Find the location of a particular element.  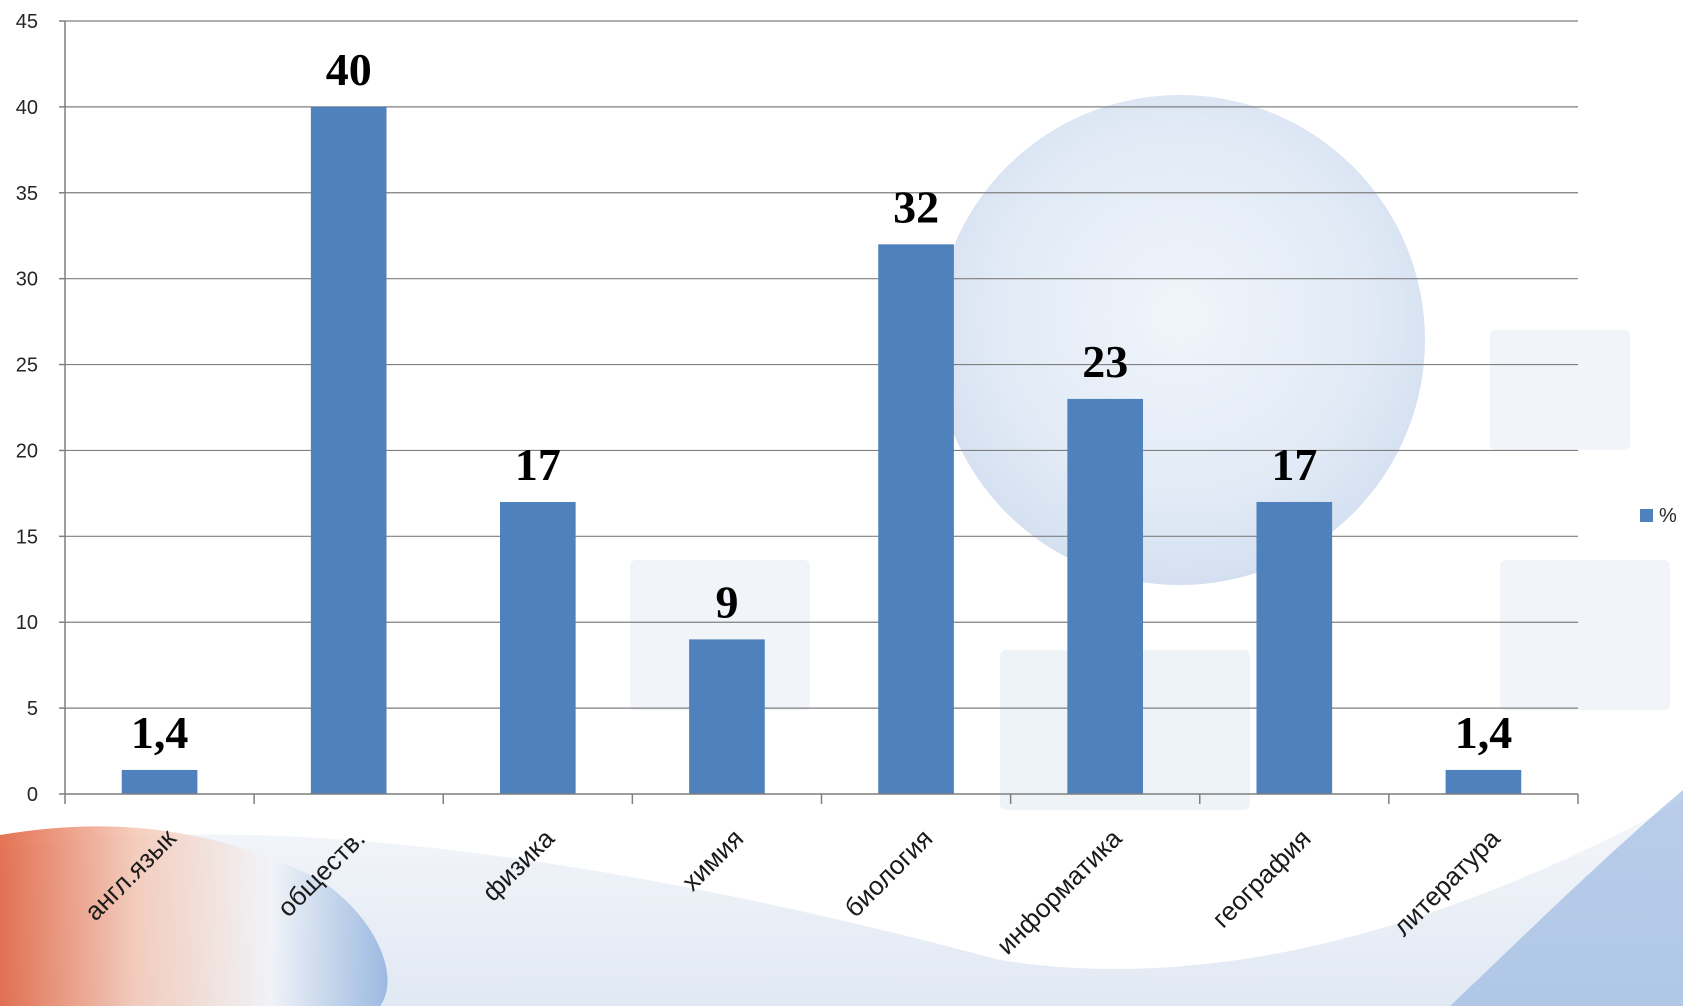

data-label: 9 is located at coordinates (726, 601).